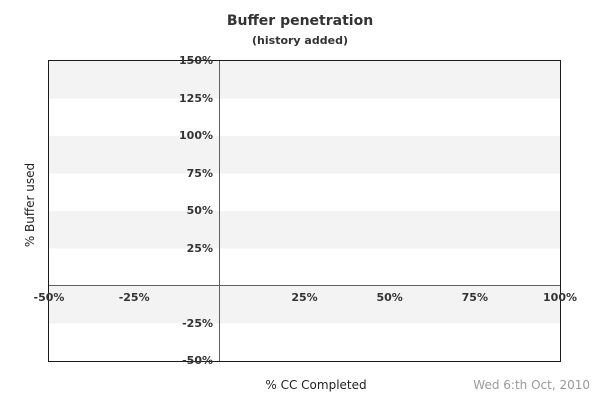 The image size is (600, 400). What do you see at coordinates (389, 297) in the screenshot?
I see `x-tick-label: 50%` at bounding box center [389, 297].